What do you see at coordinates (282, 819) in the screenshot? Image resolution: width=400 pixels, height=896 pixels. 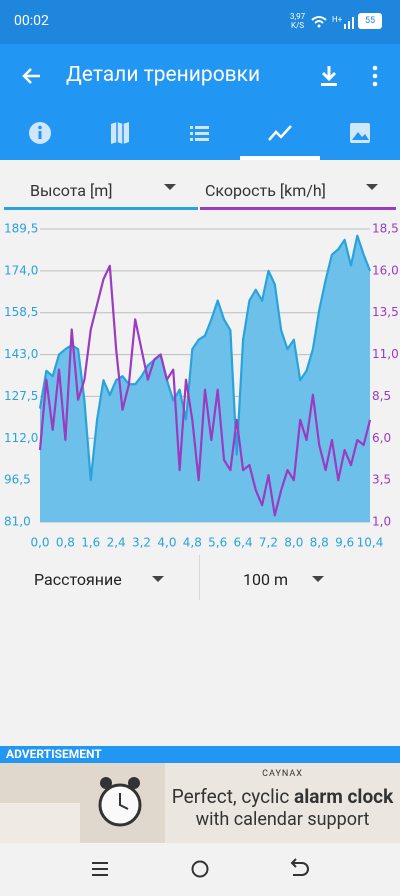 I see `ad-subline: with calendar support` at bounding box center [282, 819].